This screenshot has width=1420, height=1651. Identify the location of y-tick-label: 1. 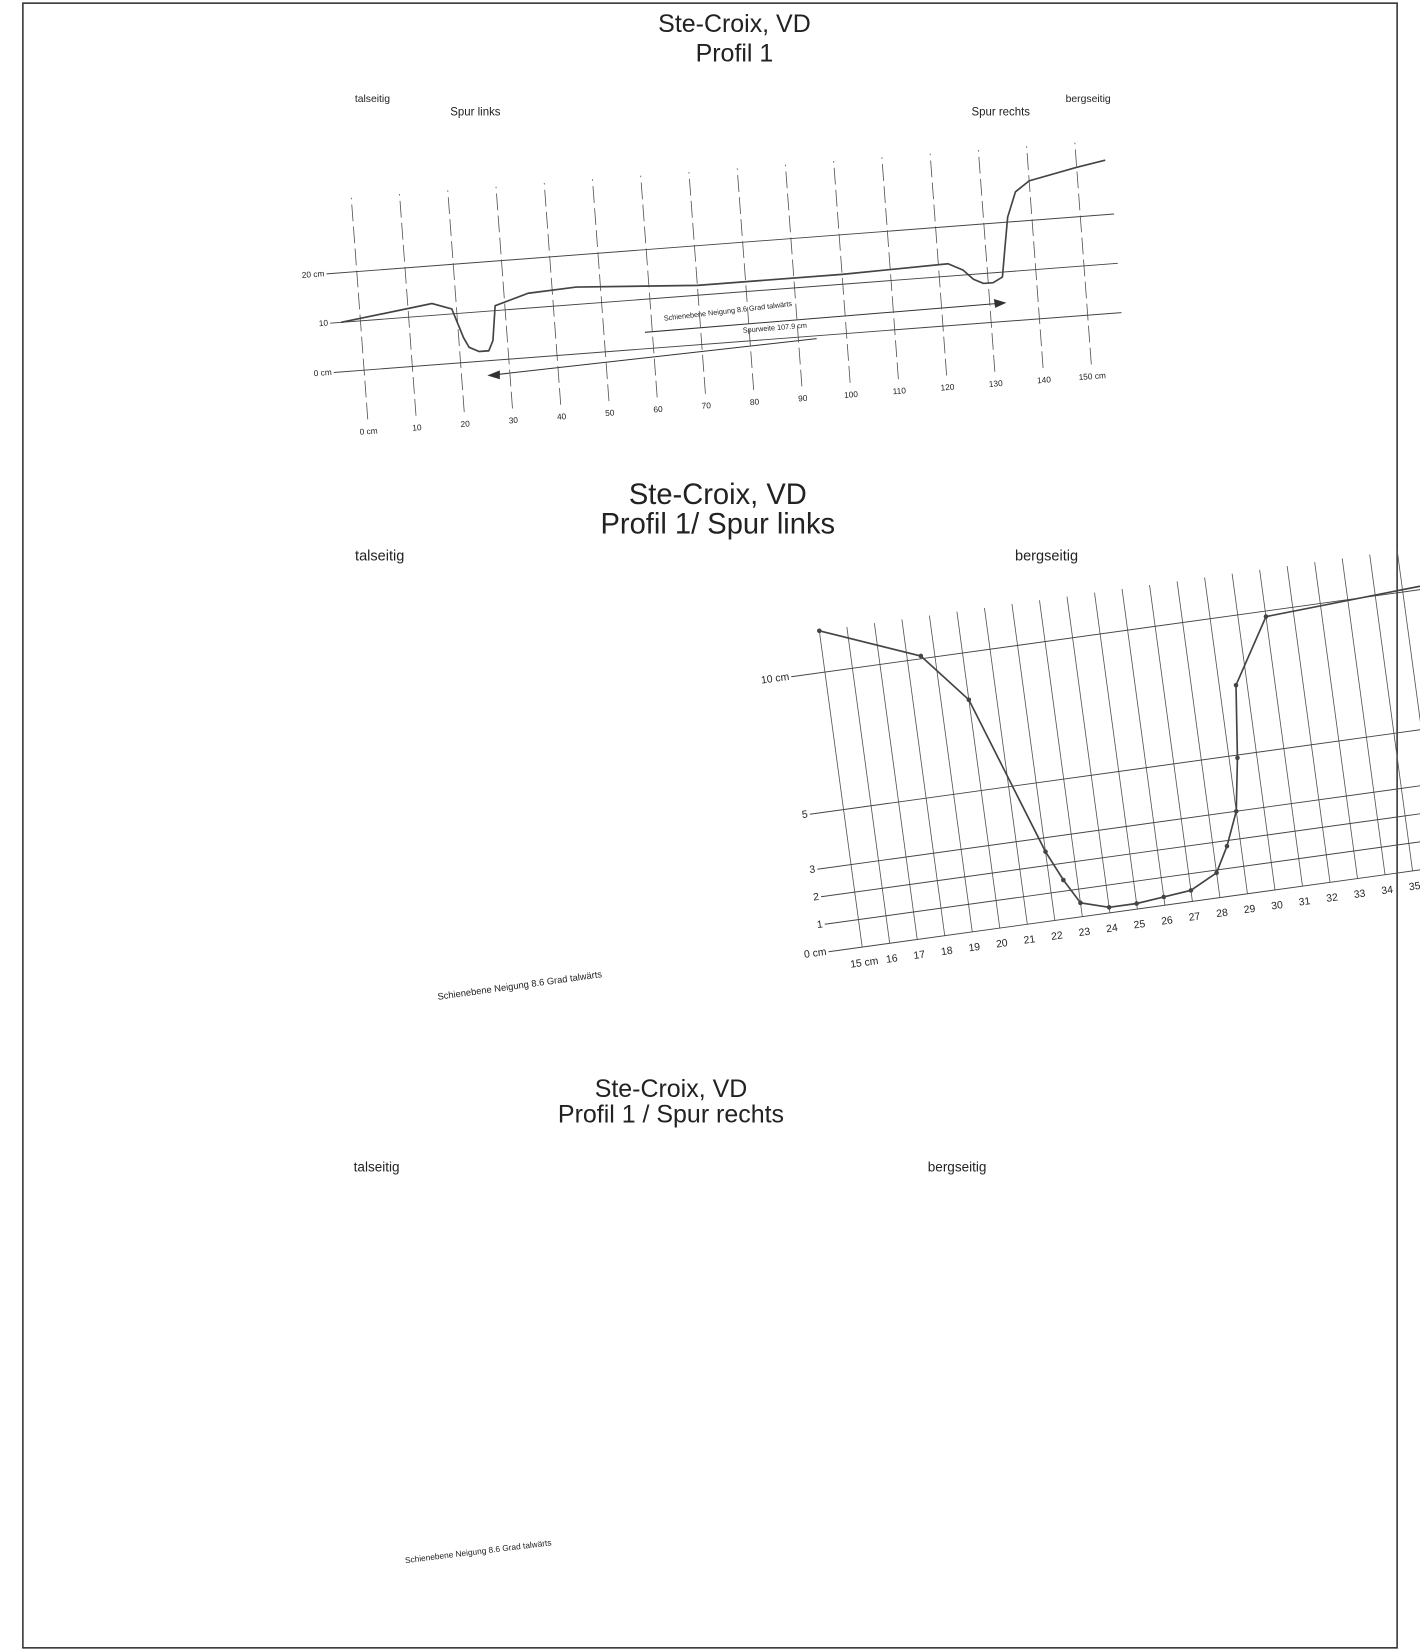
(819, 925).